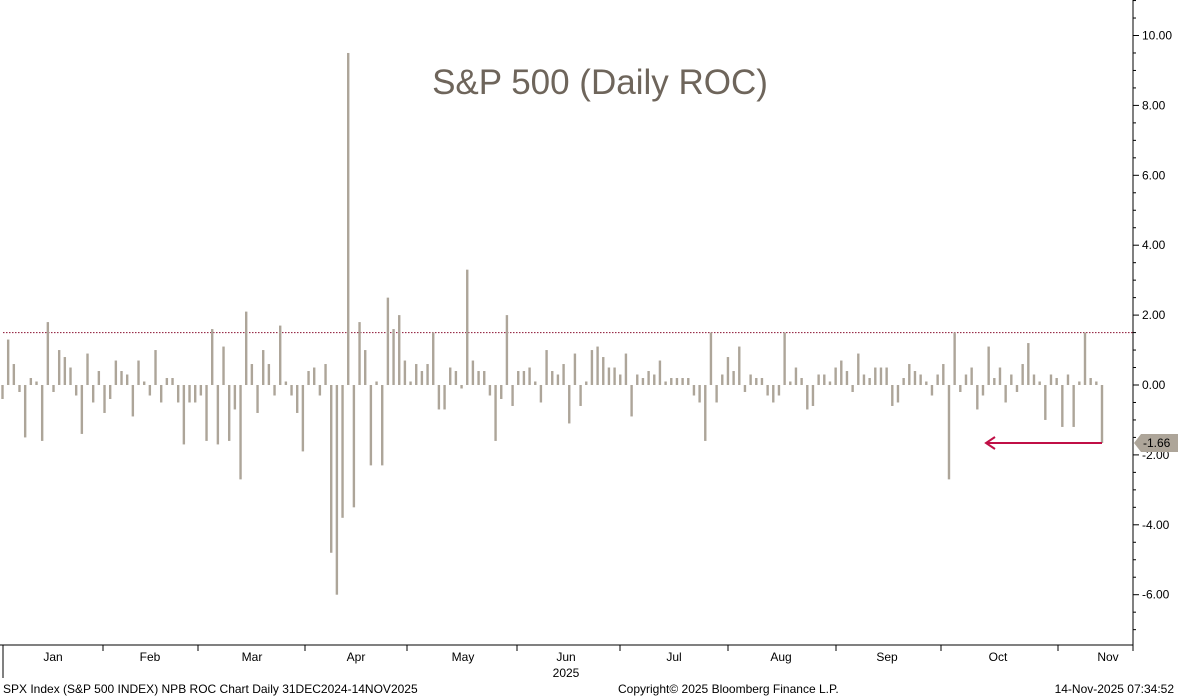 The height and width of the screenshot is (698, 1178). What do you see at coordinates (673, 657) in the screenshot?
I see `x-tick-label: Jul` at bounding box center [673, 657].